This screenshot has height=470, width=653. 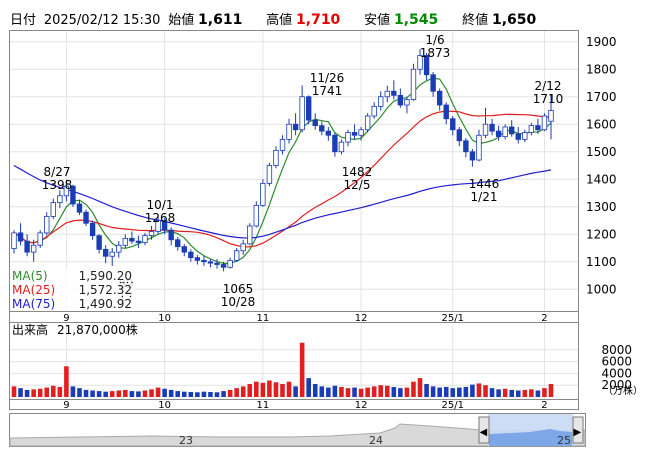 I want to click on navigator-labels: 23 24 25, so click(x=375, y=440).